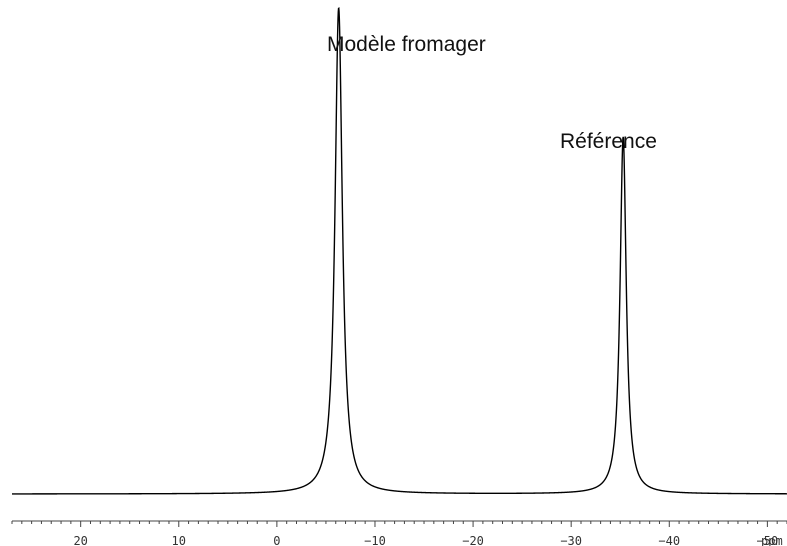 This screenshot has height=546, width=787. Describe the element at coordinates (375, 540) in the screenshot. I see `x-tick-label: −10` at that location.